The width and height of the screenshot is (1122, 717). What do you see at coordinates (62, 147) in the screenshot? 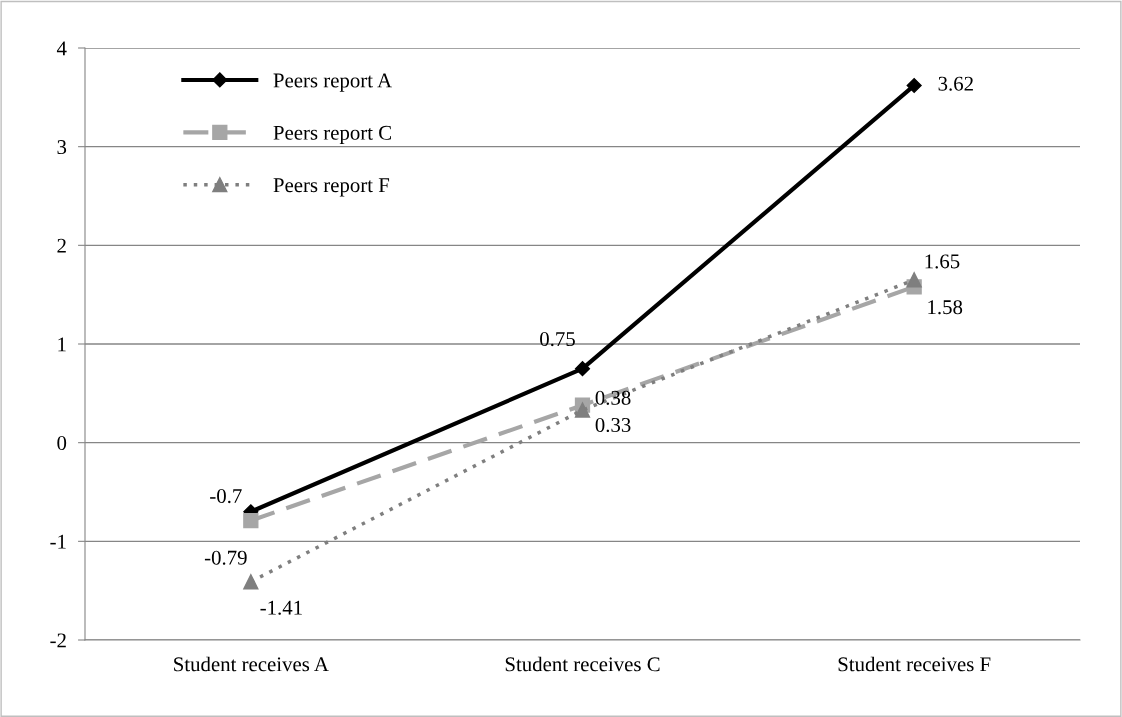
I see `y-tick-label: 3` at bounding box center [62, 147].